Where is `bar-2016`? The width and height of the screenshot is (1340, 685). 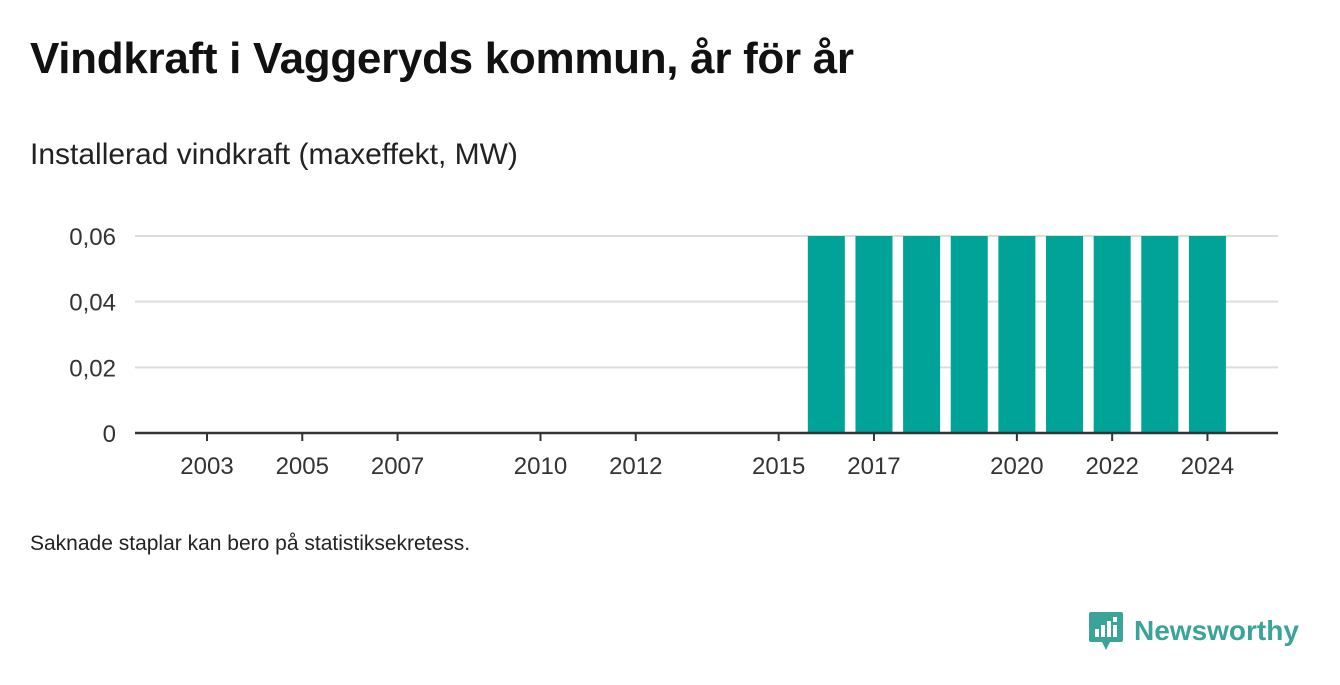 bar-2016 is located at coordinates (826, 334).